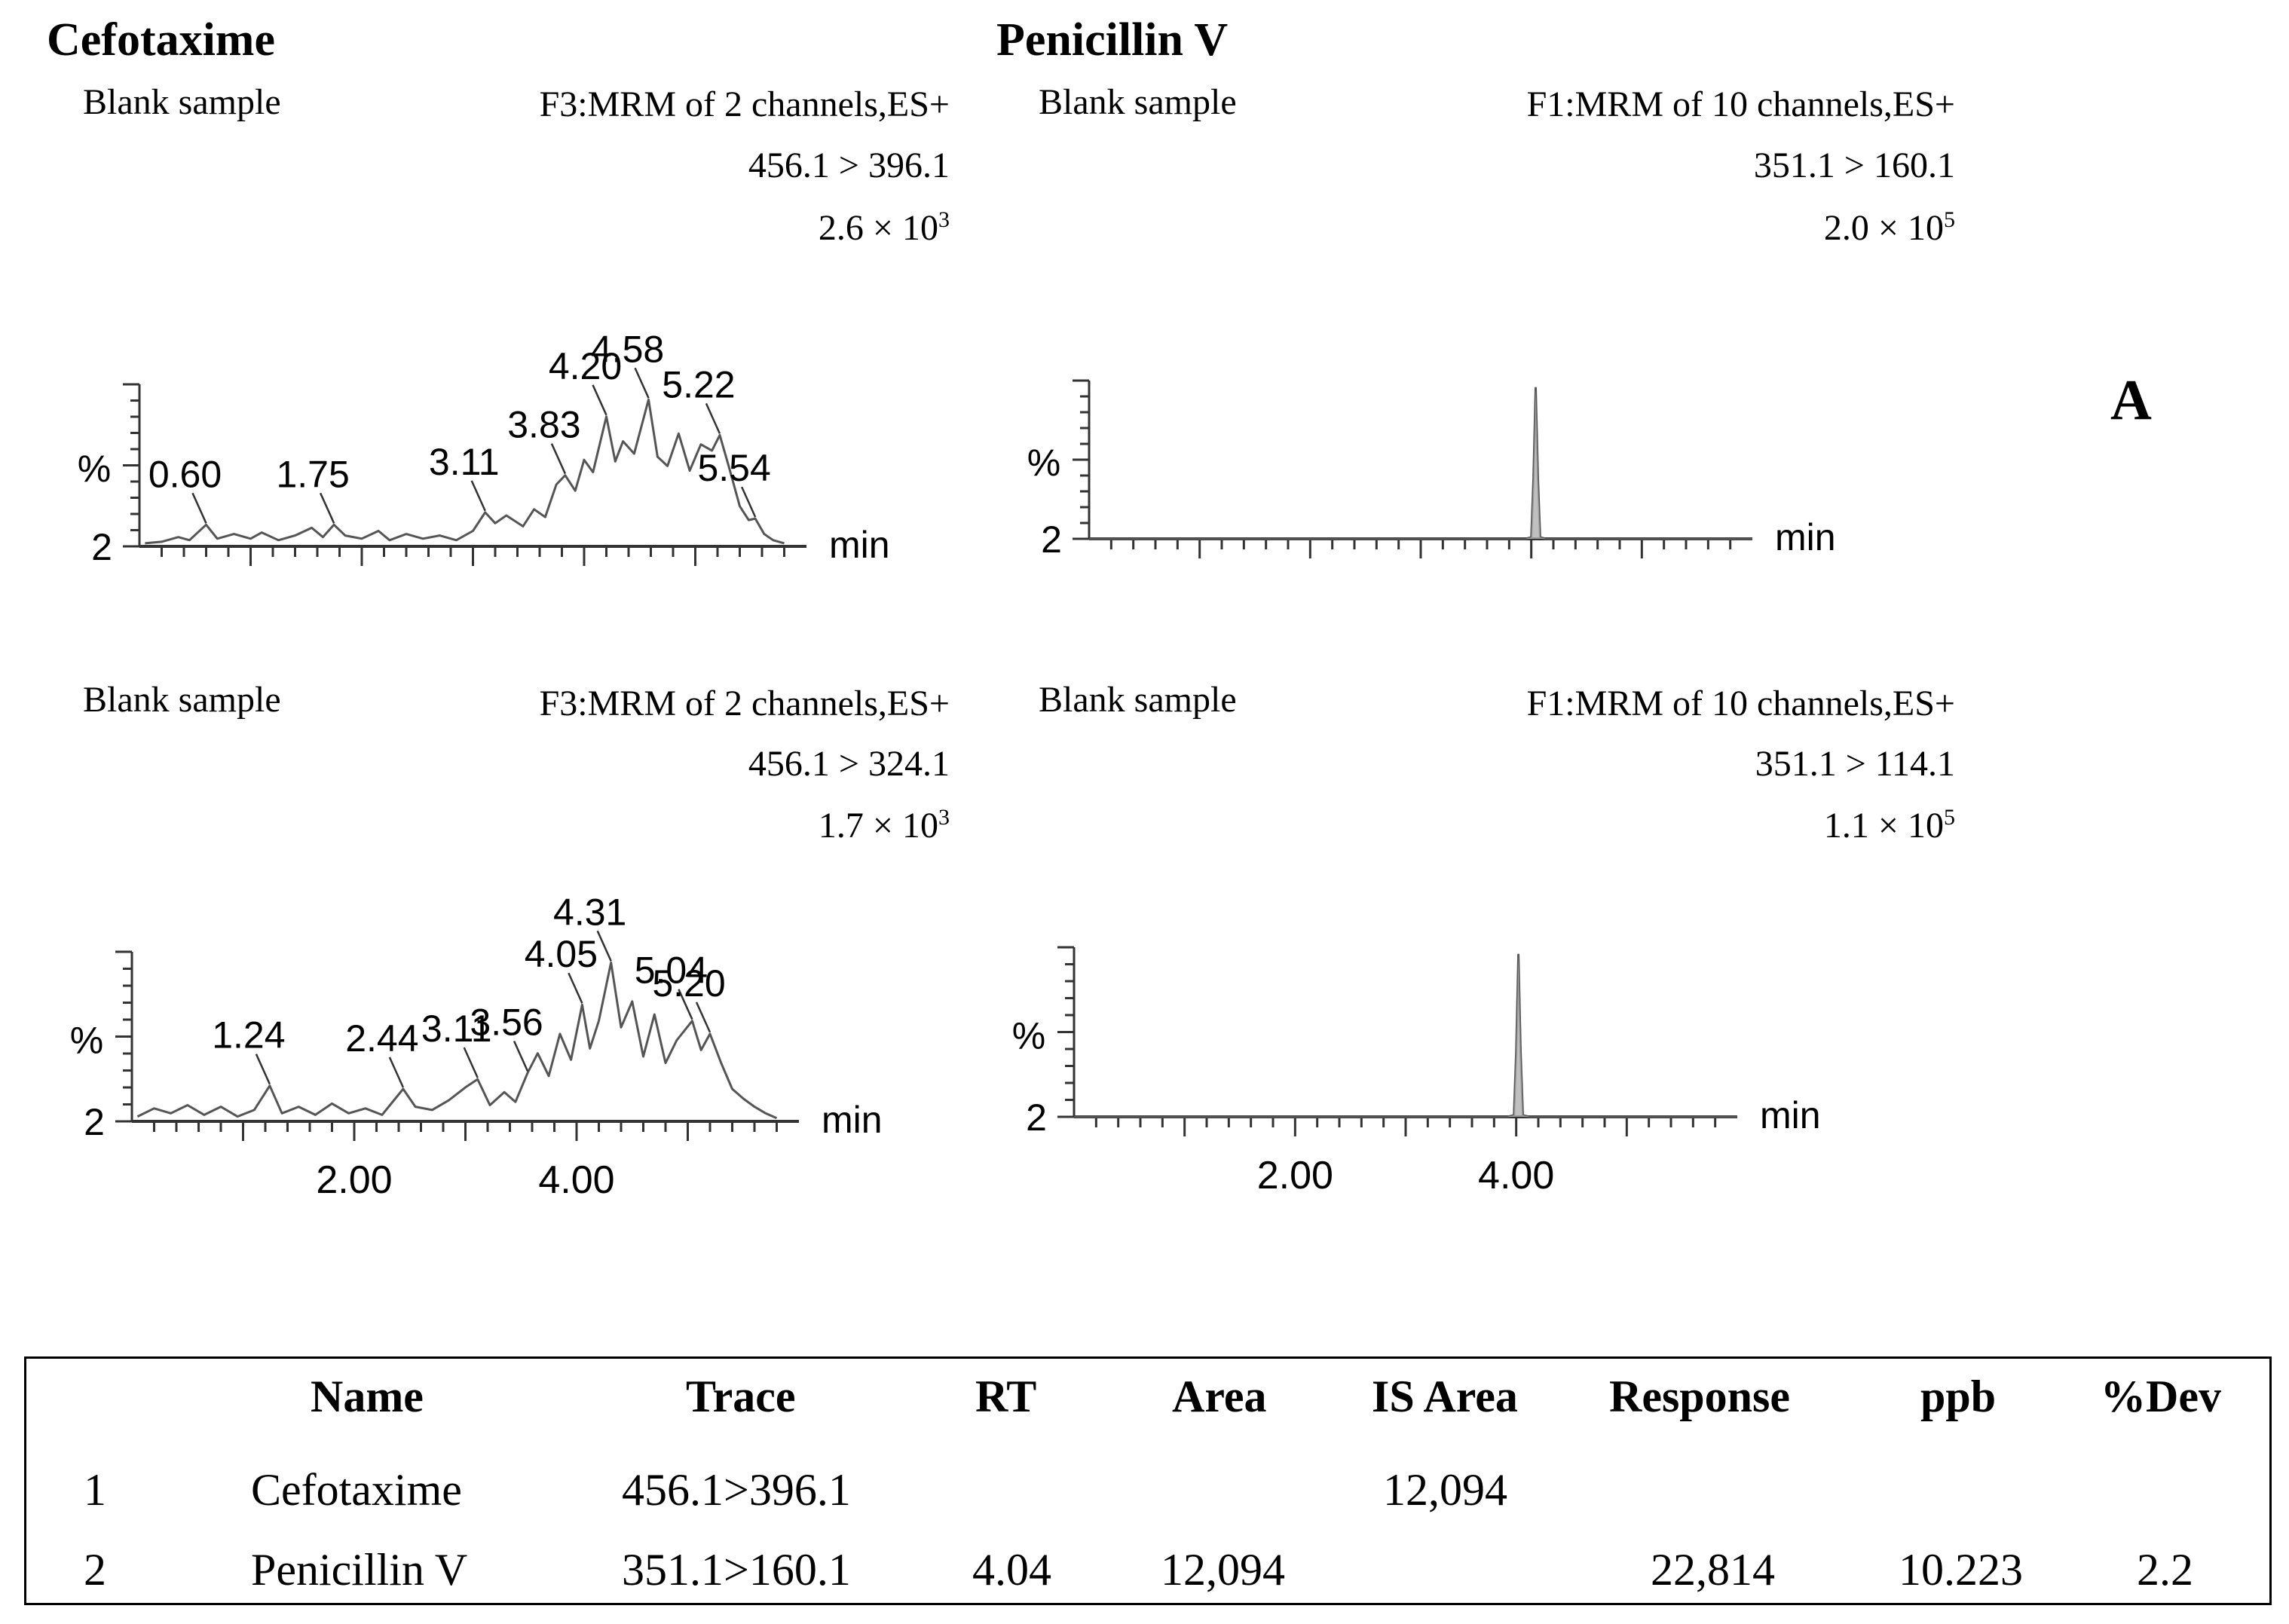  Describe the element at coordinates (2165, 1570) in the screenshot. I see `table-row2-dev: 2.2` at that location.